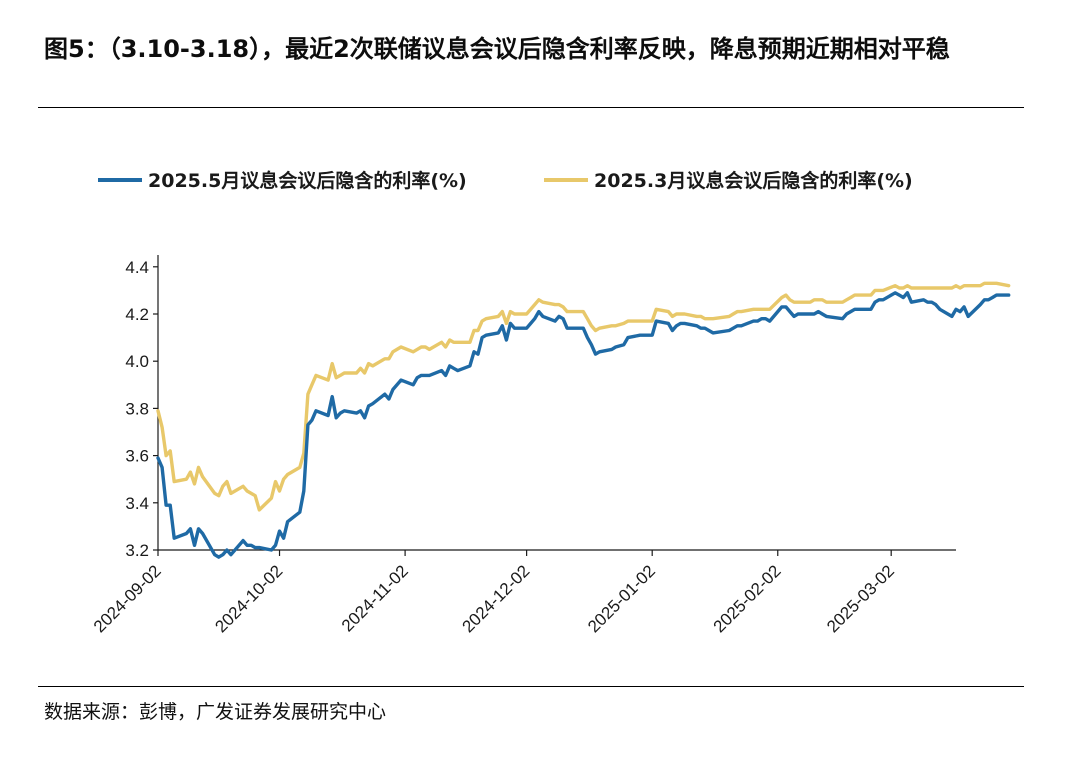 This screenshot has width=1066, height=762. Describe the element at coordinates (127, 598) in the screenshot. I see `x-tick-label: 2024-09-02` at that location.